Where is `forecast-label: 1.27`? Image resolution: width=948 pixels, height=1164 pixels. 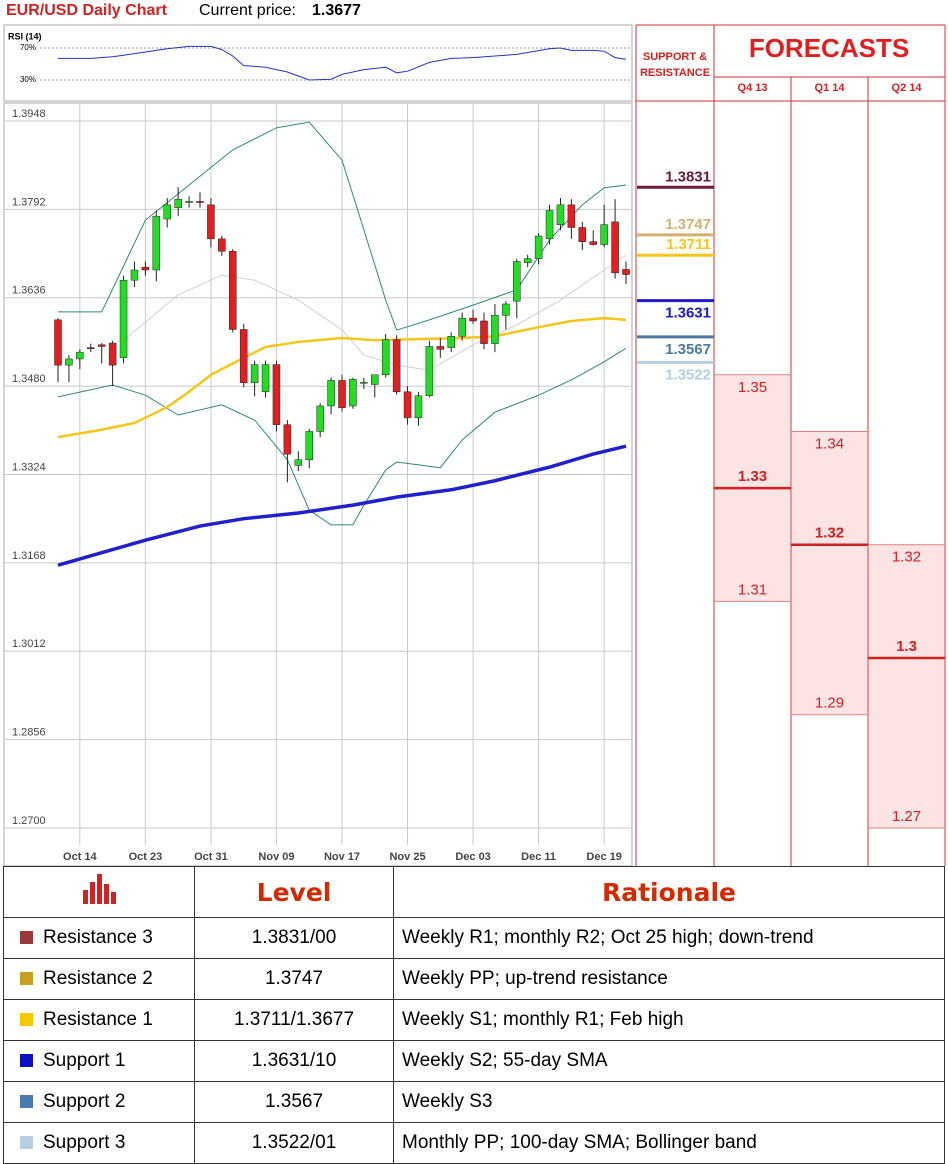
forecast-label: 1.27 is located at coordinates (906, 816).